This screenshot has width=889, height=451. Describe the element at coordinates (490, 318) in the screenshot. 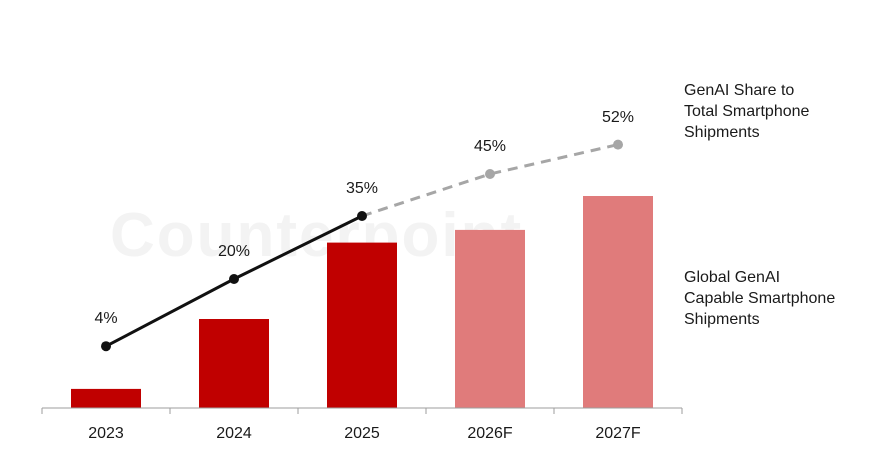

I see `bar-2026F` at that location.